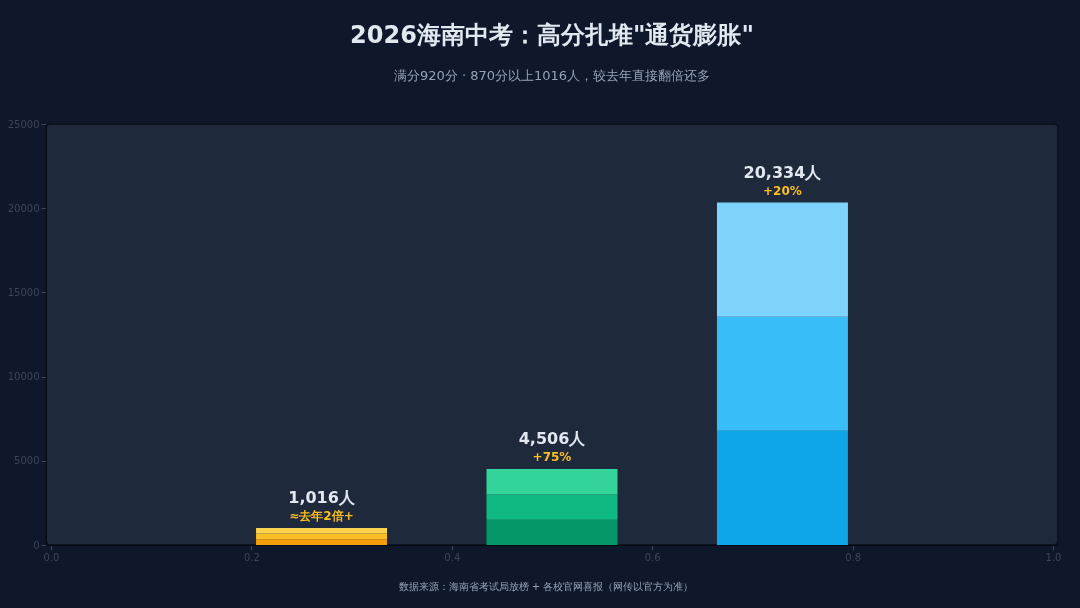 This screenshot has height=608, width=1080. What do you see at coordinates (783, 172) in the screenshot?
I see `total-label: 20,334人` at bounding box center [783, 172].